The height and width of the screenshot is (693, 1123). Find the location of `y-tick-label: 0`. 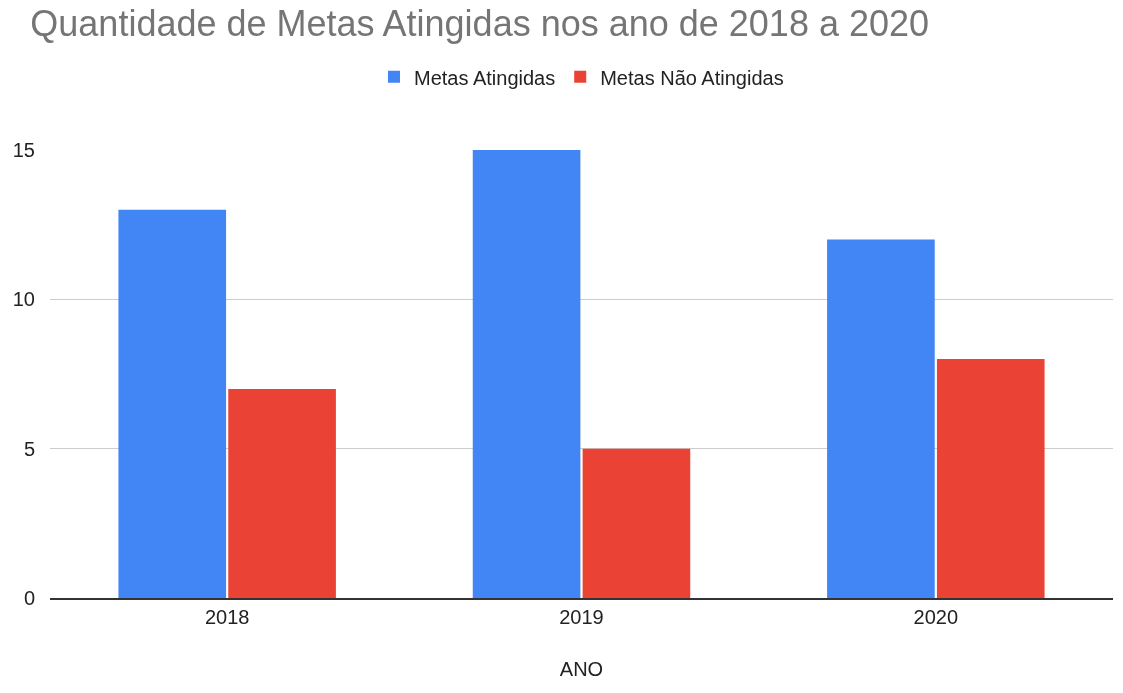

y-tick-label: 0 is located at coordinates (29, 598).